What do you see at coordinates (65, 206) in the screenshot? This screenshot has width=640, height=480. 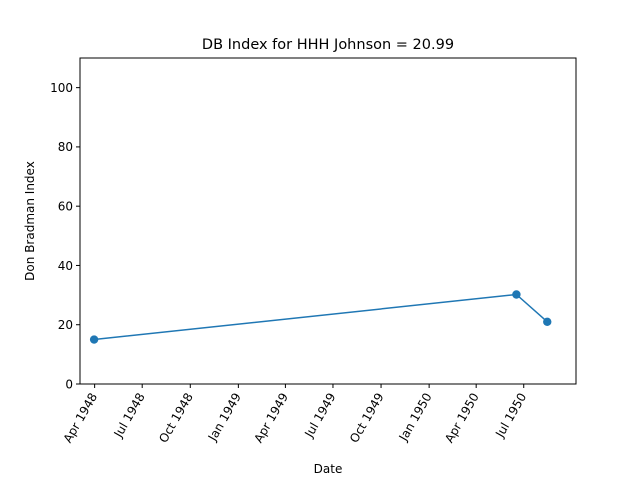 I see `y-tick-label-3: 60` at bounding box center [65, 206].